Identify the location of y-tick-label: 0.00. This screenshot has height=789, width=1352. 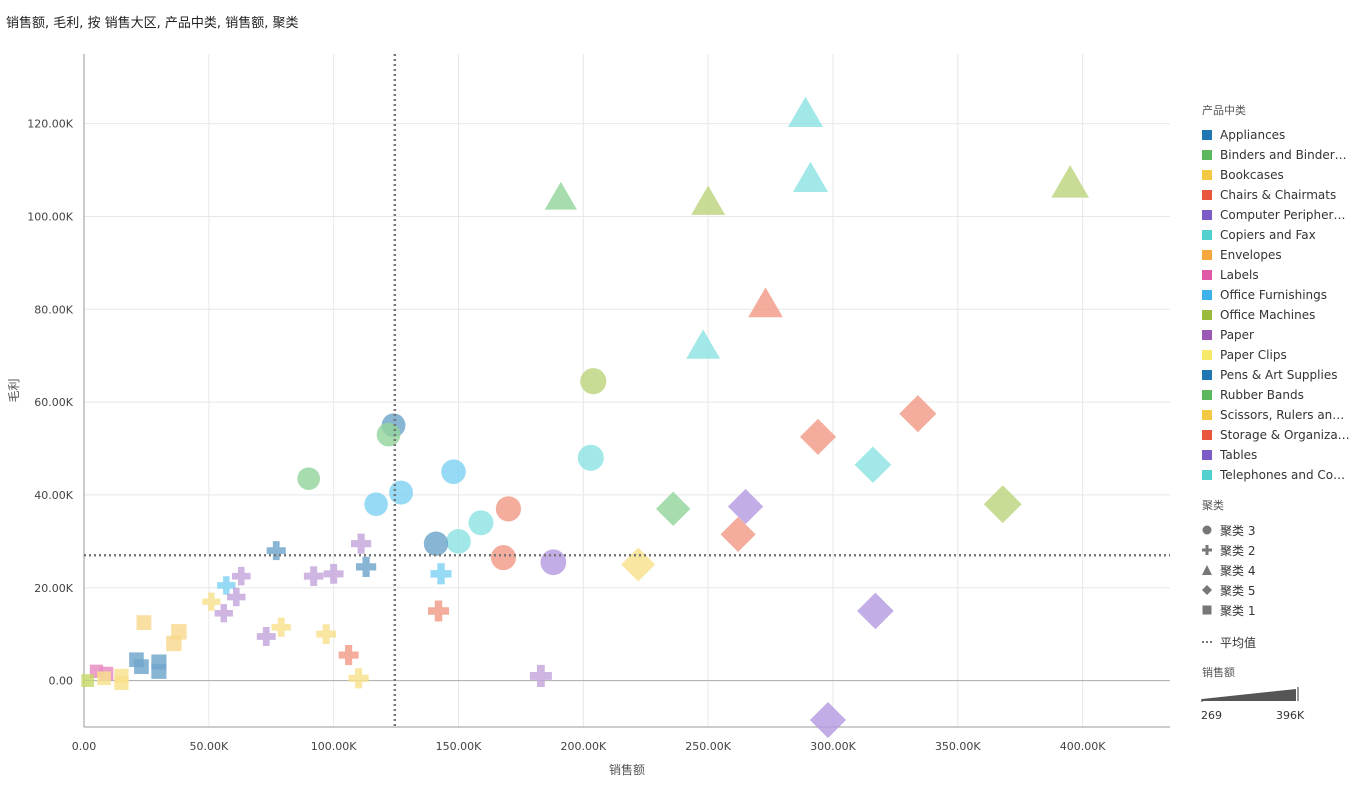
(61, 681).